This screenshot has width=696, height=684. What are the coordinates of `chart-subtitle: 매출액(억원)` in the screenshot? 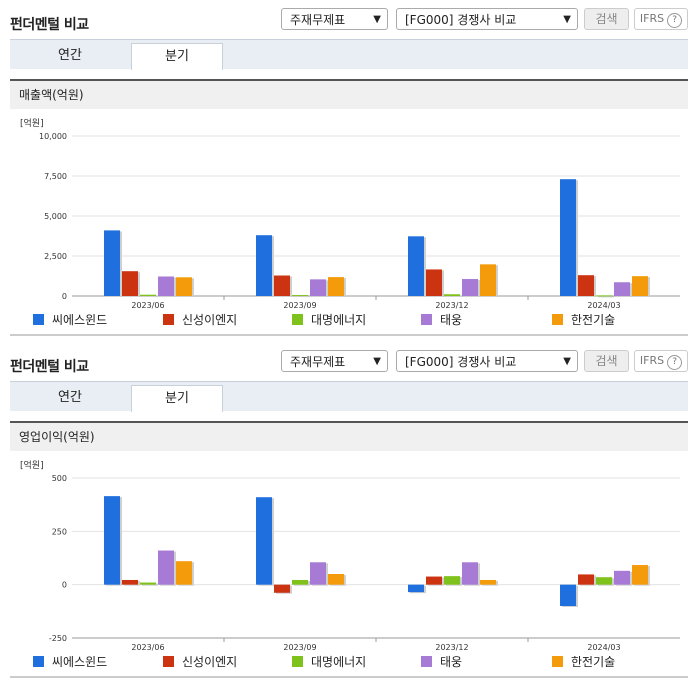 It's located at (349, 94).